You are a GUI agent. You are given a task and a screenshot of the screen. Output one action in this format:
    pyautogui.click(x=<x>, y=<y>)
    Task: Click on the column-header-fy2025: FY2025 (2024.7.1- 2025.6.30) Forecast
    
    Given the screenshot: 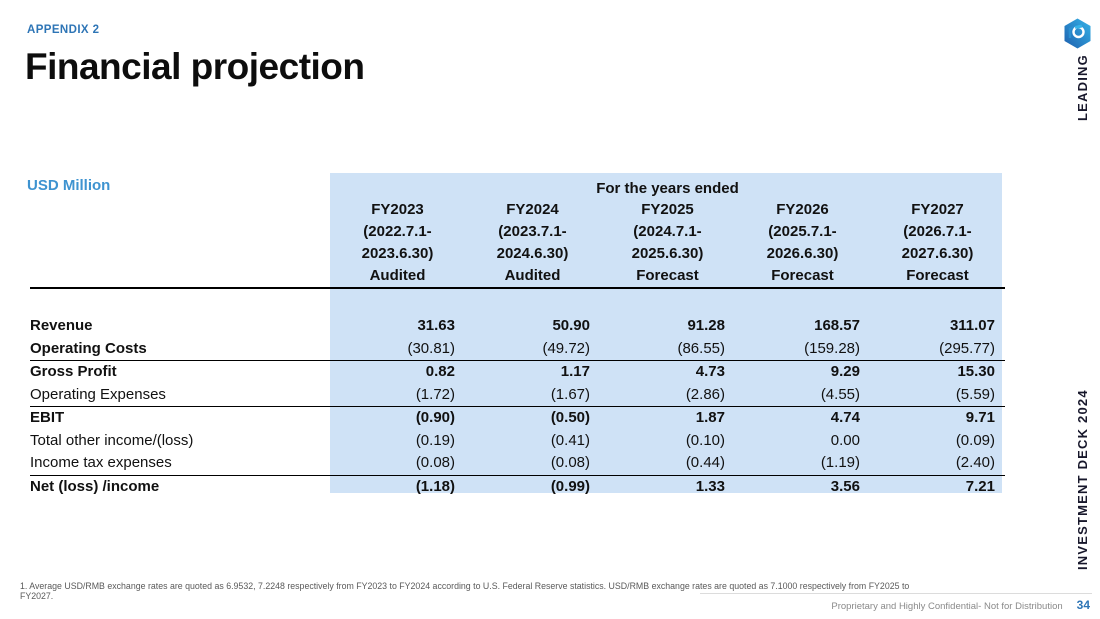 What is the action you would take?
    pyautogui.click(x=667, y=243)
    